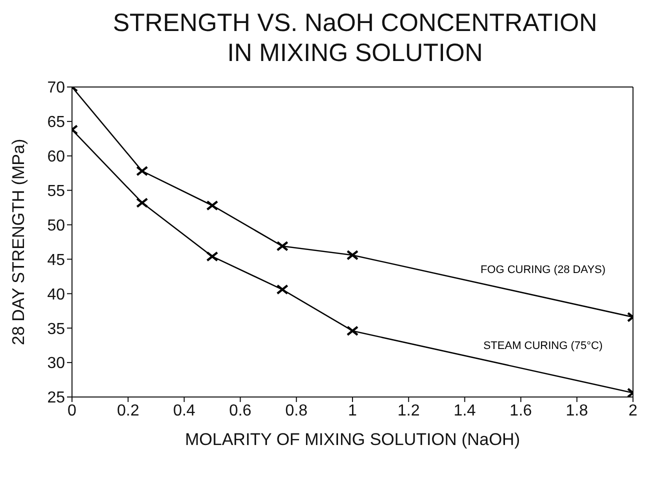 The height and width of the screenshot is (481, 650). I want to click on x-axis-title: MOLARITY OF MIXING SOLUTION (NaOH), so click(352, 439).